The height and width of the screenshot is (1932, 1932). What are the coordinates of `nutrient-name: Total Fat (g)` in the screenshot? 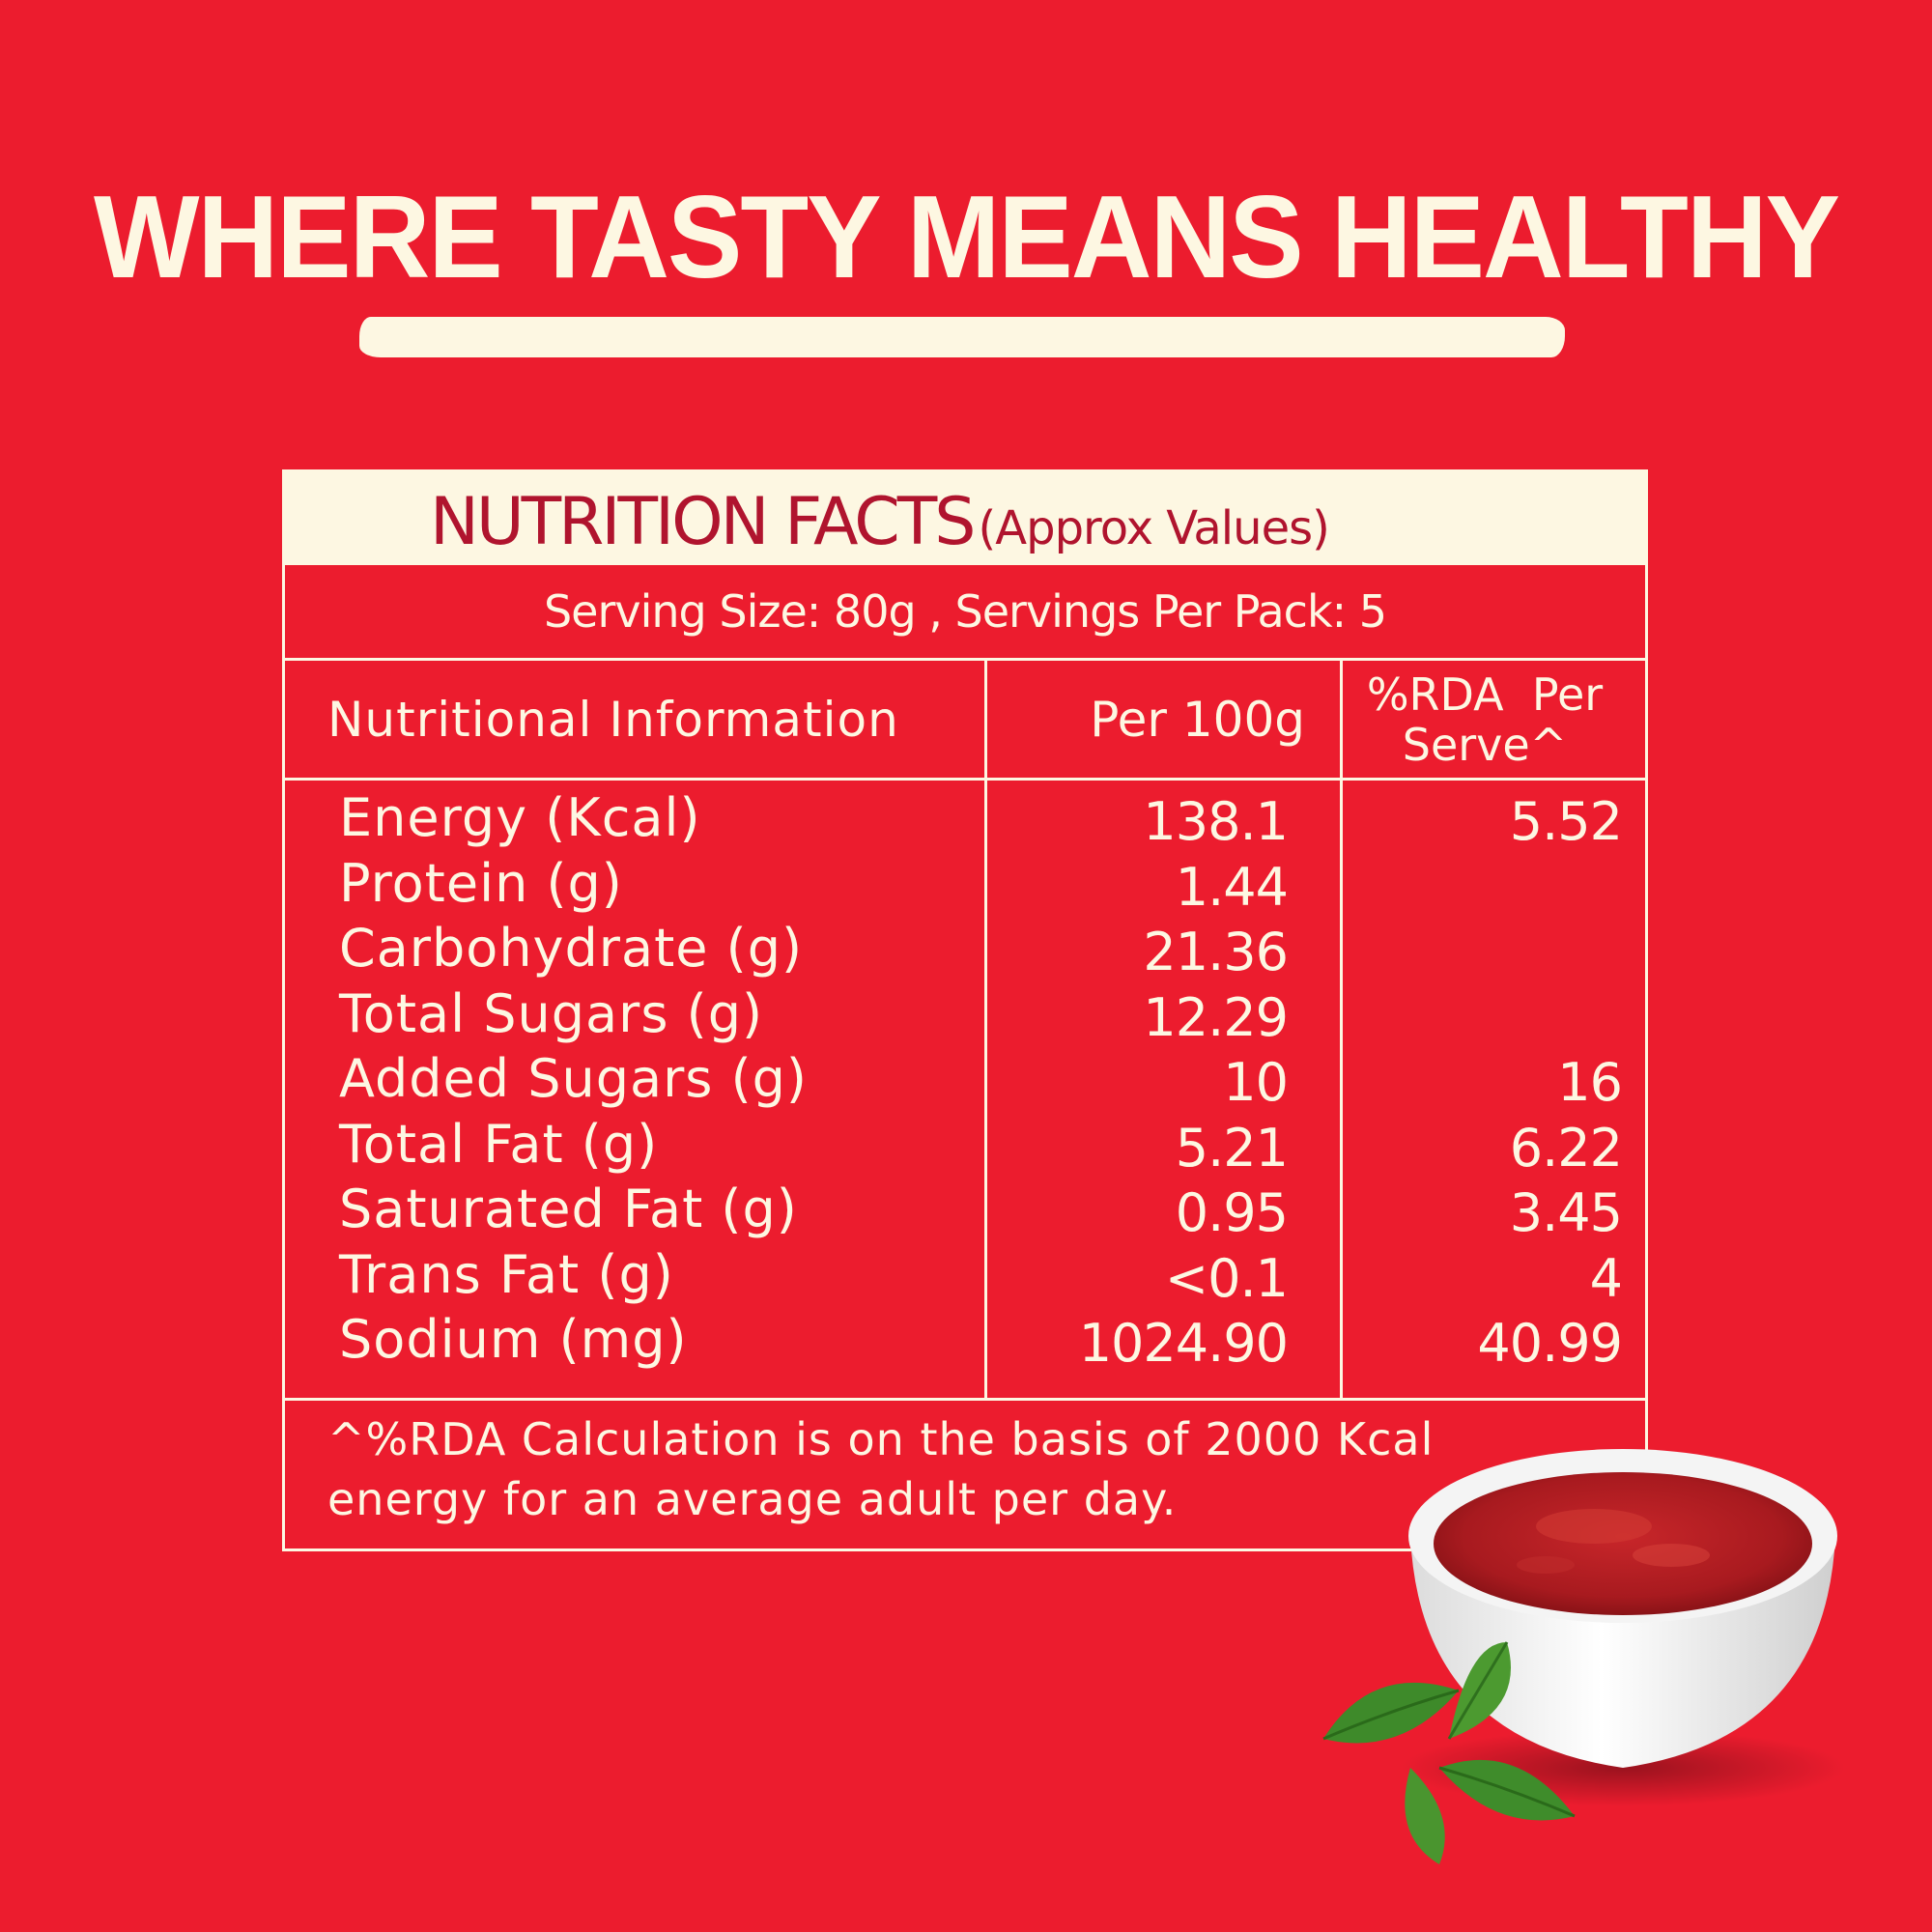 It's located at (499, 1144).